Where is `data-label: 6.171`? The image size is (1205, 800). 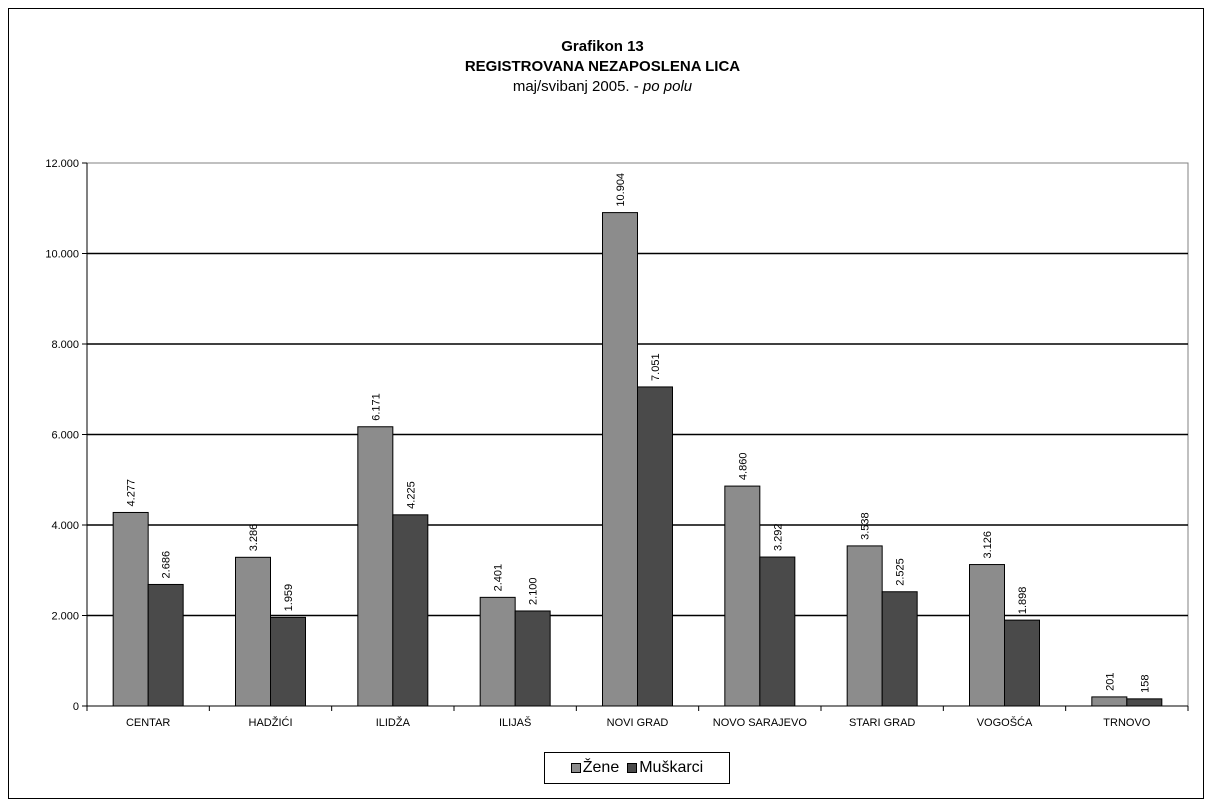 data-label: 6.171 is located at coordinates (376, 407).